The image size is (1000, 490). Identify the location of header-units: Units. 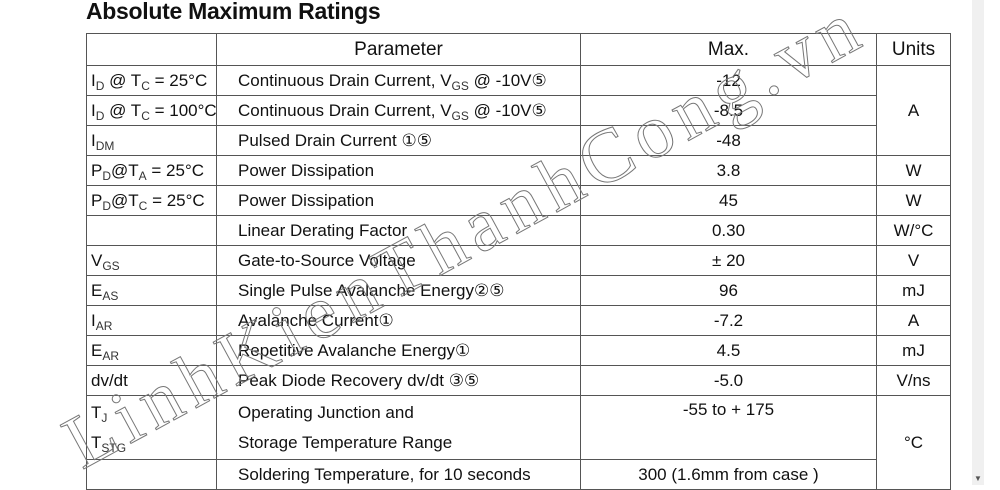
(913, 49).